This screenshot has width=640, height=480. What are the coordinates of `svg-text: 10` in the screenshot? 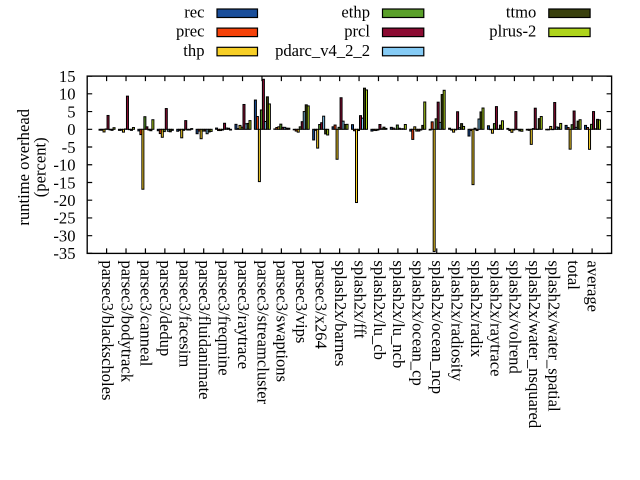 It's located at (67, 94).